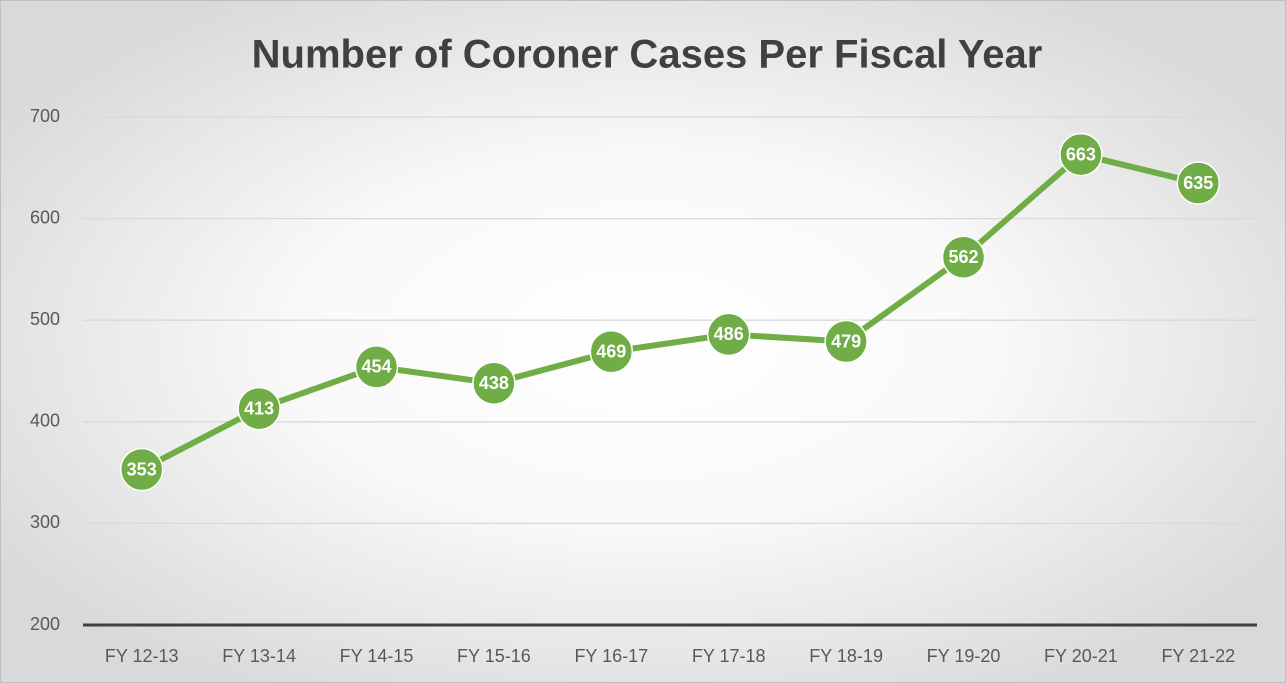 The height and width of the screenshot is (683, 1286). What do you see at coordinates (45, 217) in the screenshot?
I see `y-tick-label: 600` at bounding box center [45, 217].